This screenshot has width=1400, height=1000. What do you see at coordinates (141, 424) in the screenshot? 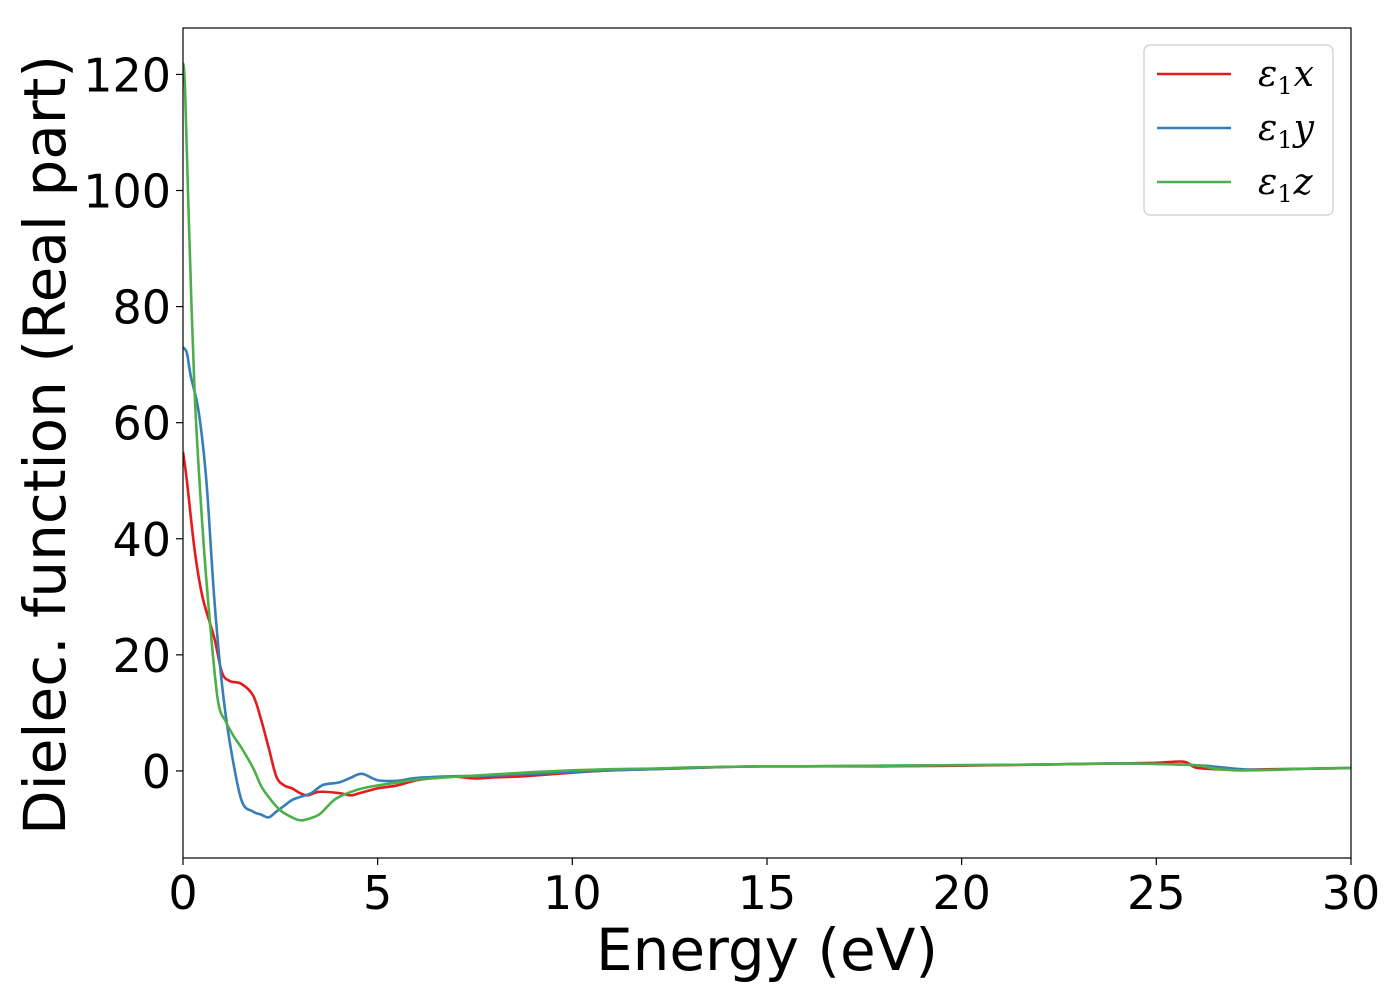
I see `y-tick-label: 60` at bounding box center [141, 424].